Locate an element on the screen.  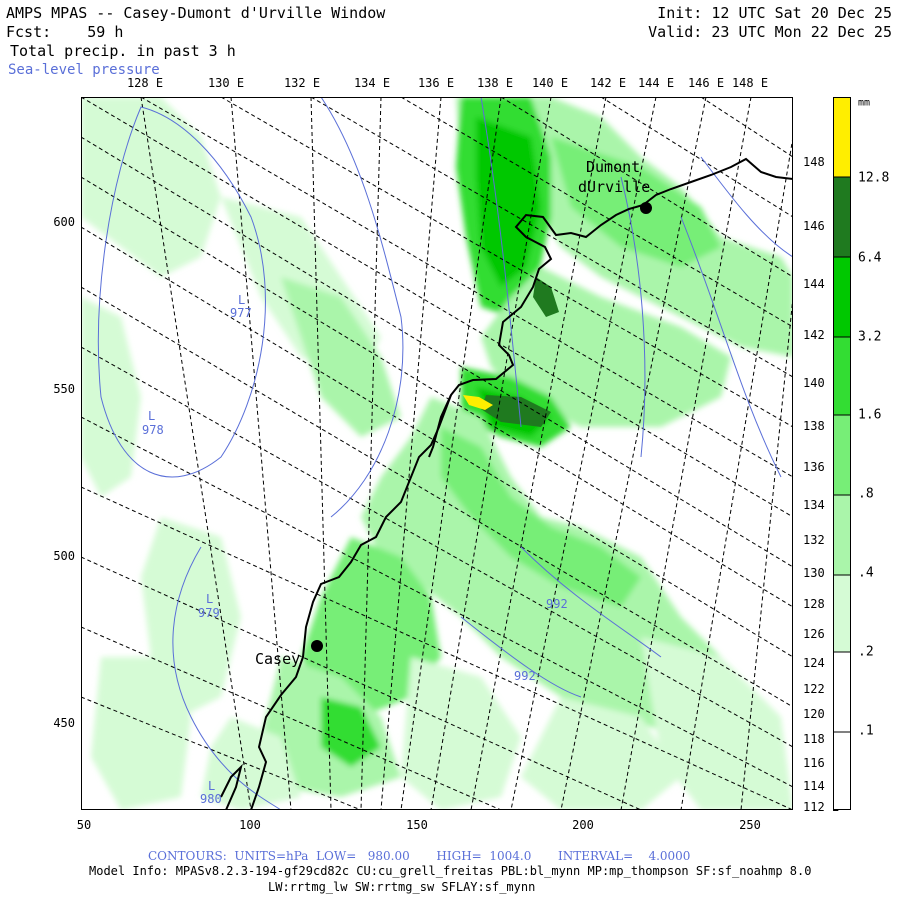
right-lon-label: 124 E is located at coordinates (821, 663).